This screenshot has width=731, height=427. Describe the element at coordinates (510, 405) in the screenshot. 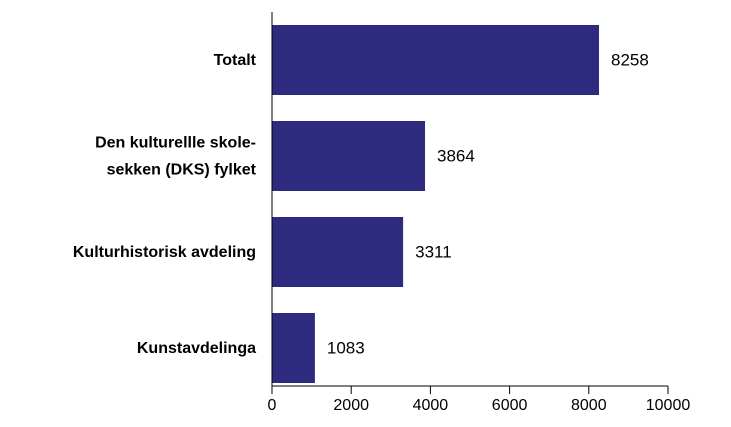

I see `x-tick-label: 6000` at that location.